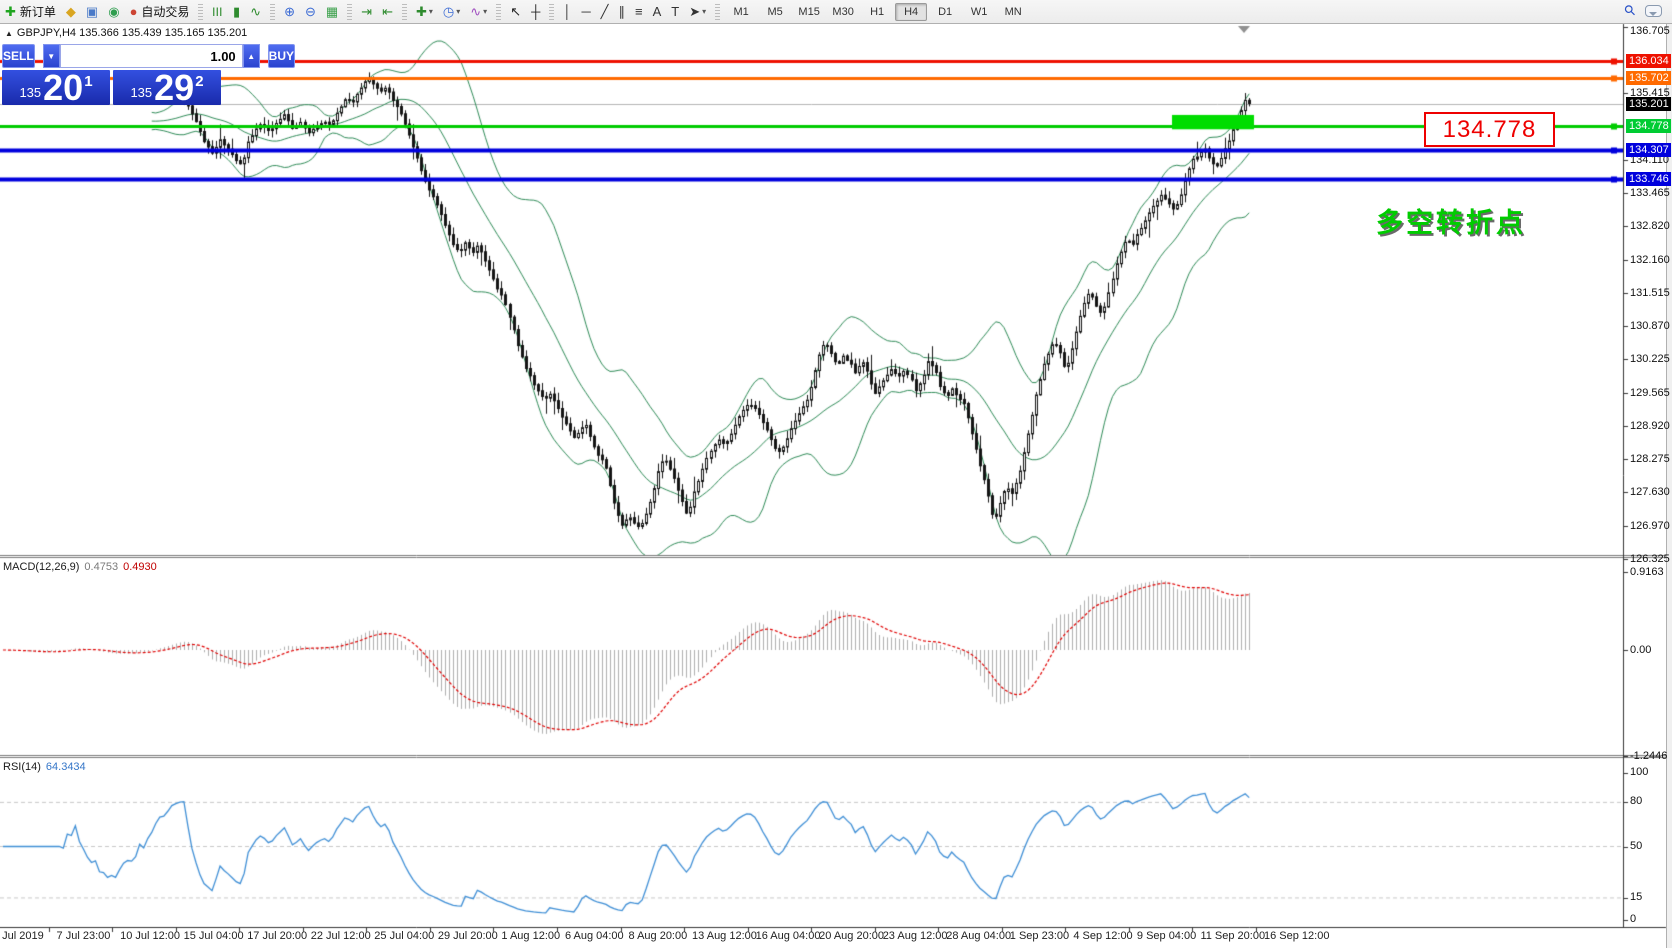  What do you see at coordinates (877, 11) in the screenshot?
I see `tf-button-h1: H1` at bounding box center [877, 11].